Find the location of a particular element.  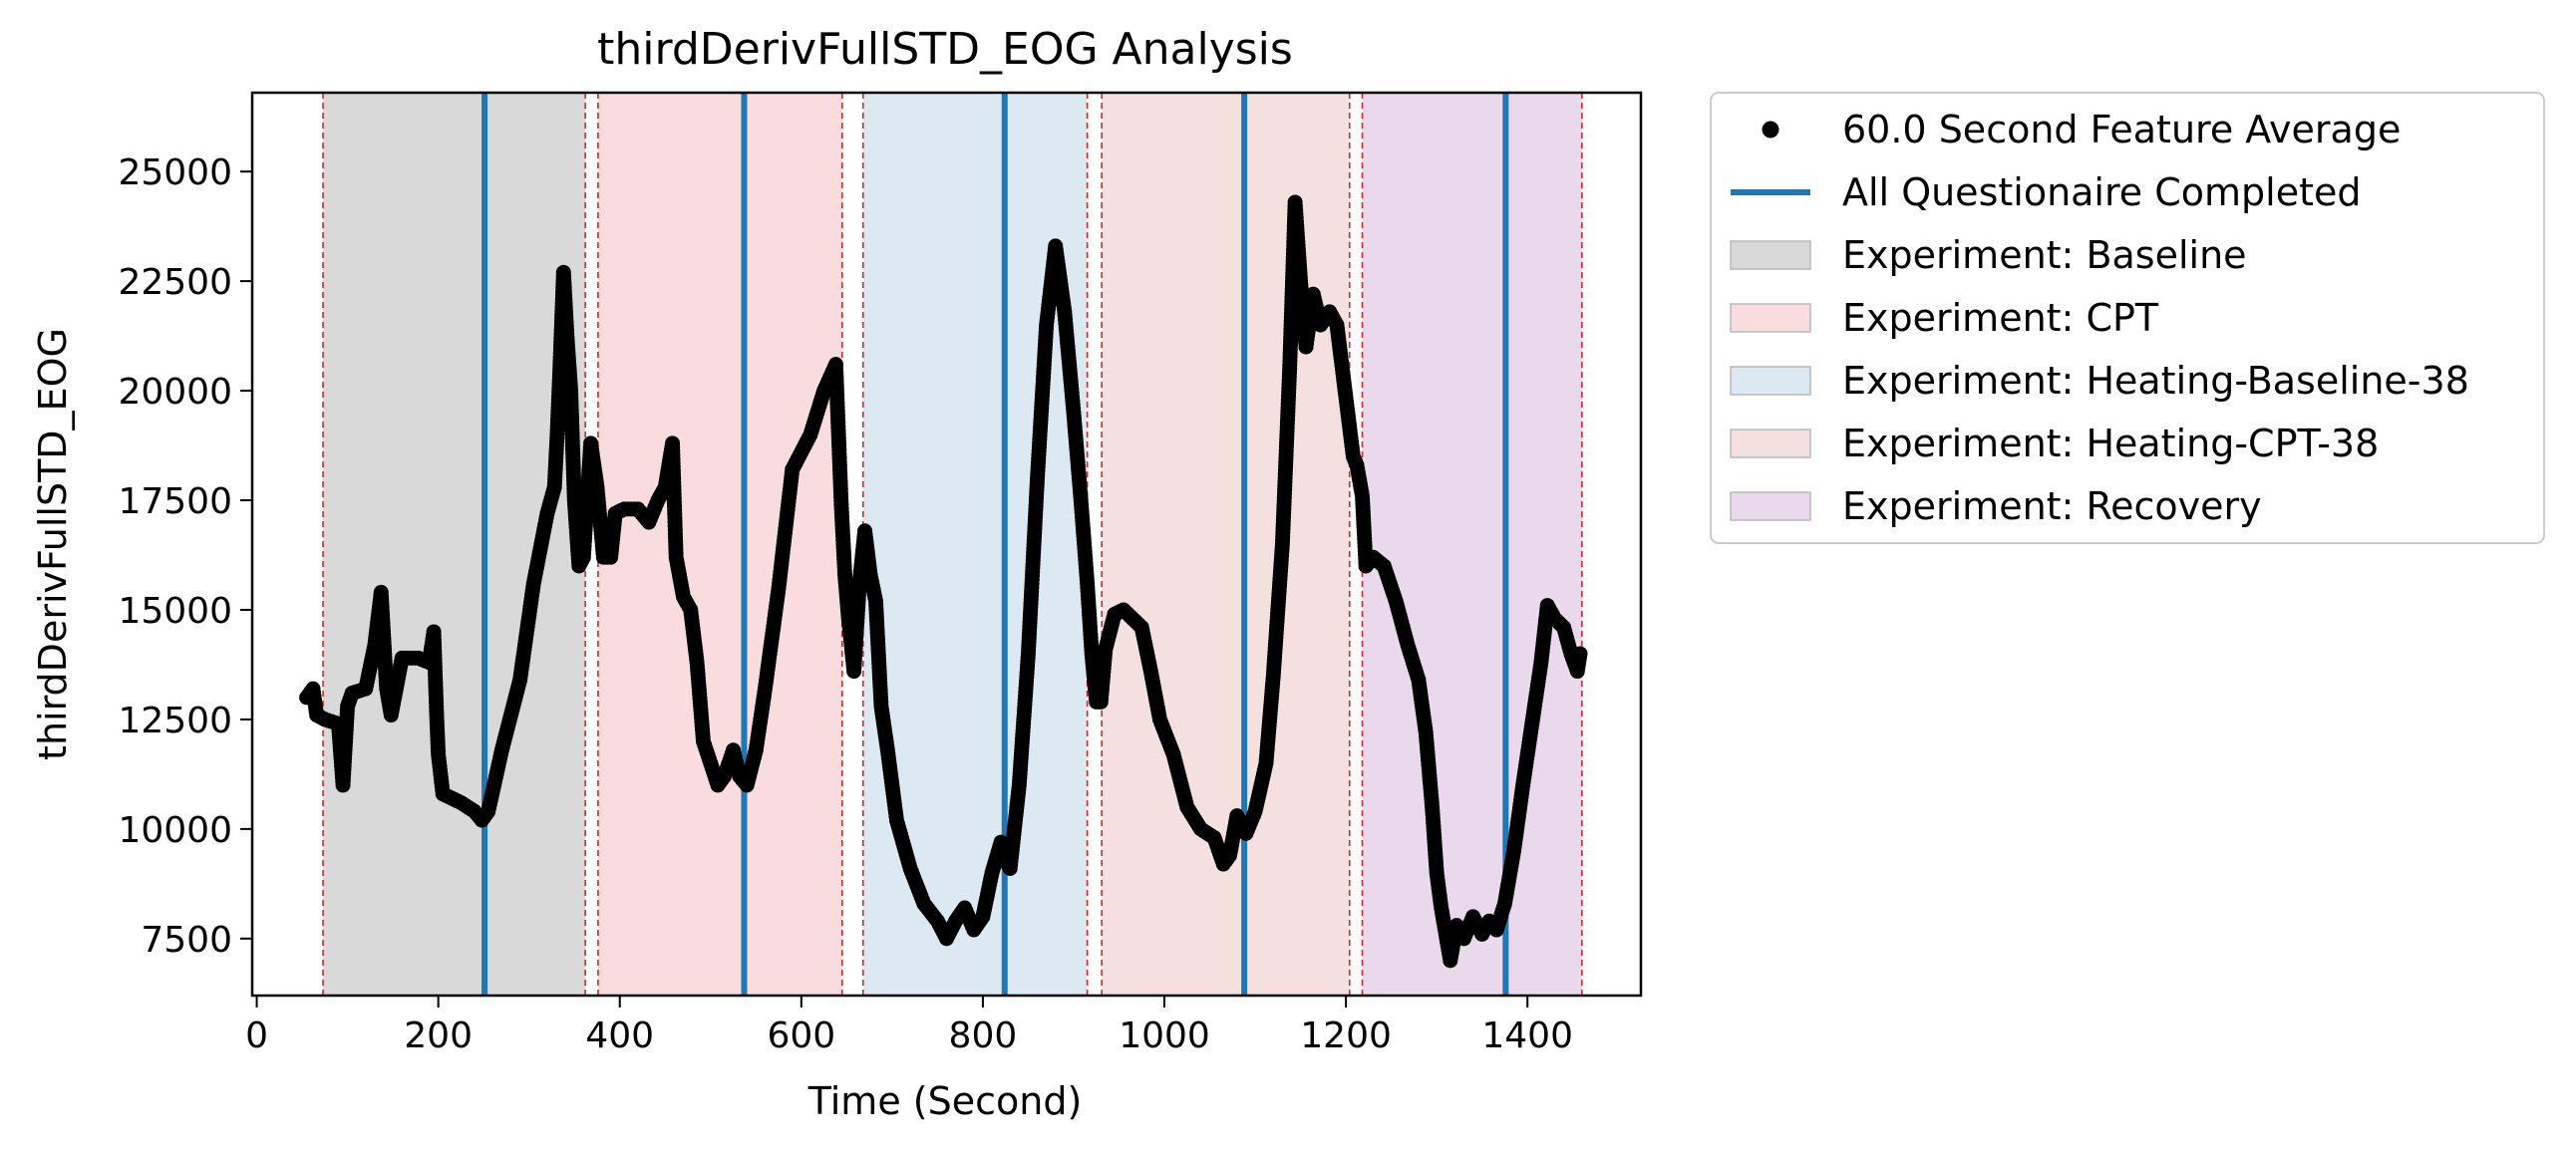

legend-label-4: Experiment: CPT is located at coordinates (2000, 318).